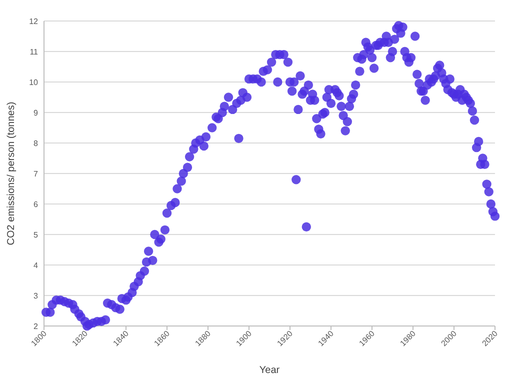 The image size is (512, 385). What do you see at coordinates (11, 174) in the screenshot?
I see `y-axis-title: CO2 emissions/ person (tonnes)` at bounding box center [11, 174].